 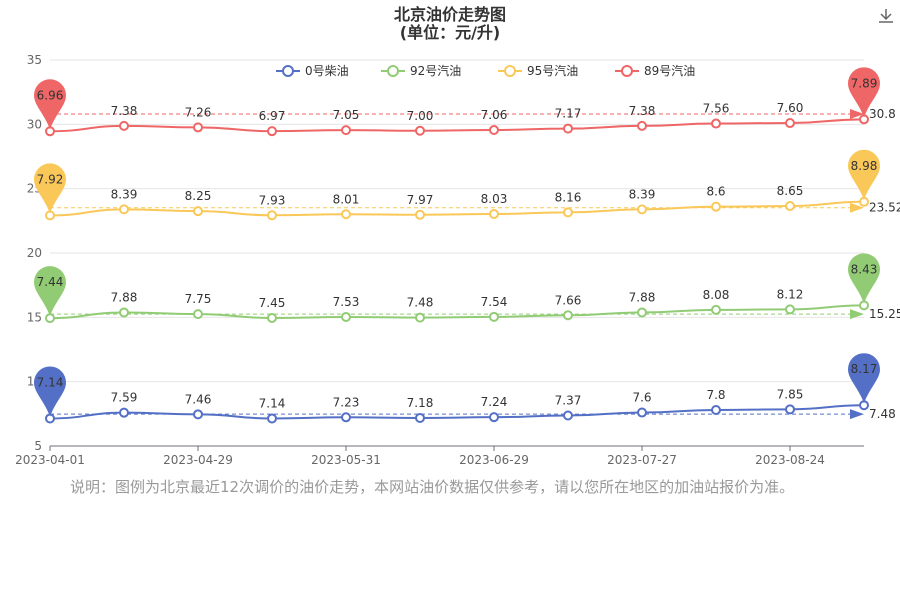 What do you see at coordinates (864, 166) in the screenshot?
I see `pin-label: 8.98` at bounding box center [864, 166].